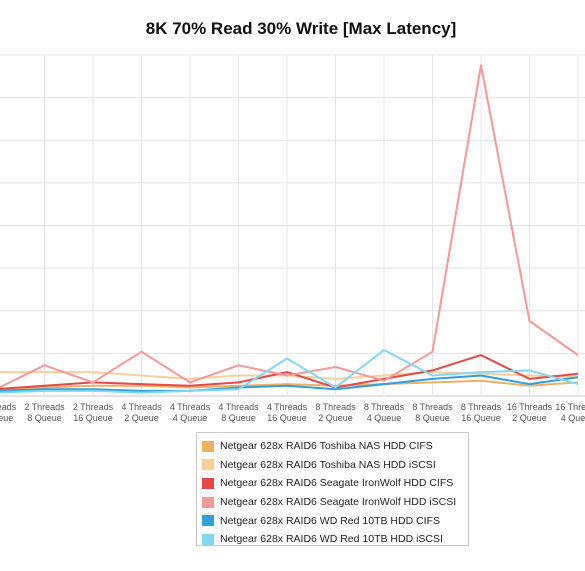 The image size is (585, 571). Describe the element at coordinates (331, 539) in the screenshot. I see `legend-label: Netgear 628x RAID6 WD Red 10TB HDD iSCSI` at that location.